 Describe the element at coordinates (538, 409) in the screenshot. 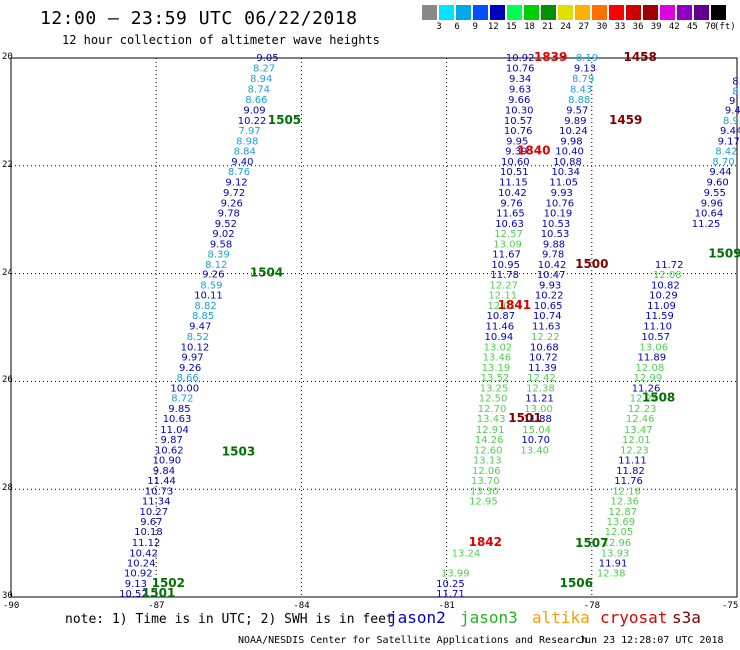

I see `wave-height-value: 13.00` at that location.